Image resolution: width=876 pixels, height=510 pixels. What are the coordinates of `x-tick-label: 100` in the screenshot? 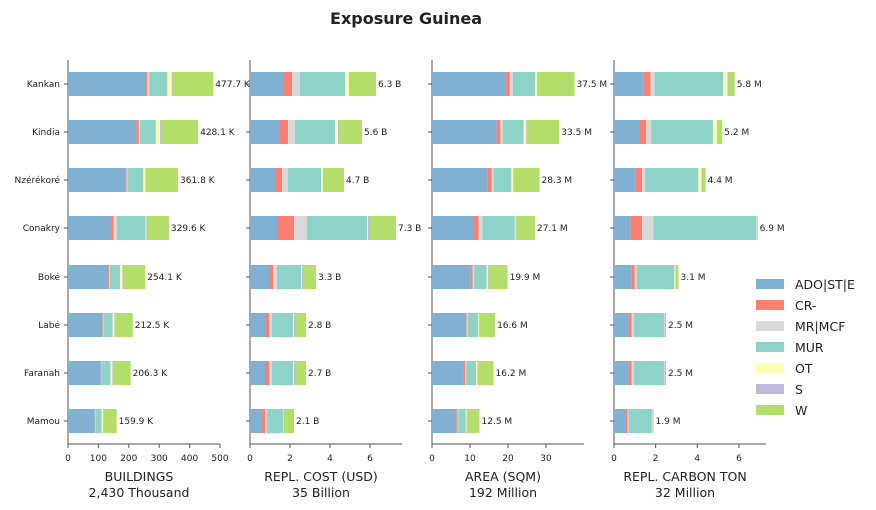 It's located at (98, 459).